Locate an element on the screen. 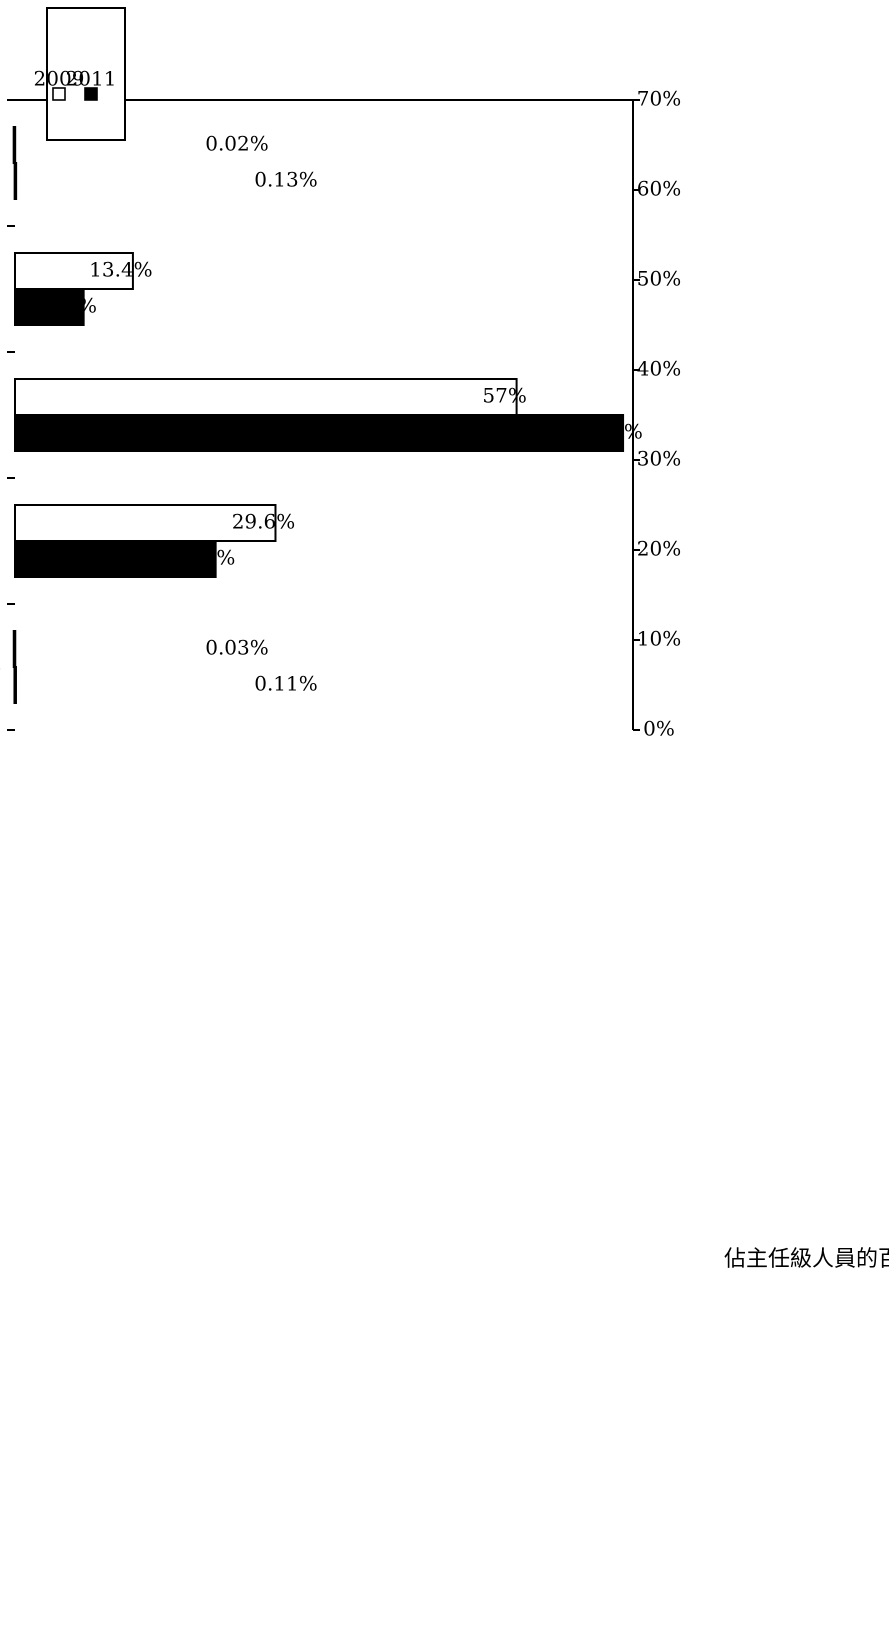 This screenshot has height=1639, width=889. value-tick-label: 50% is located at coordinates (659, 279).